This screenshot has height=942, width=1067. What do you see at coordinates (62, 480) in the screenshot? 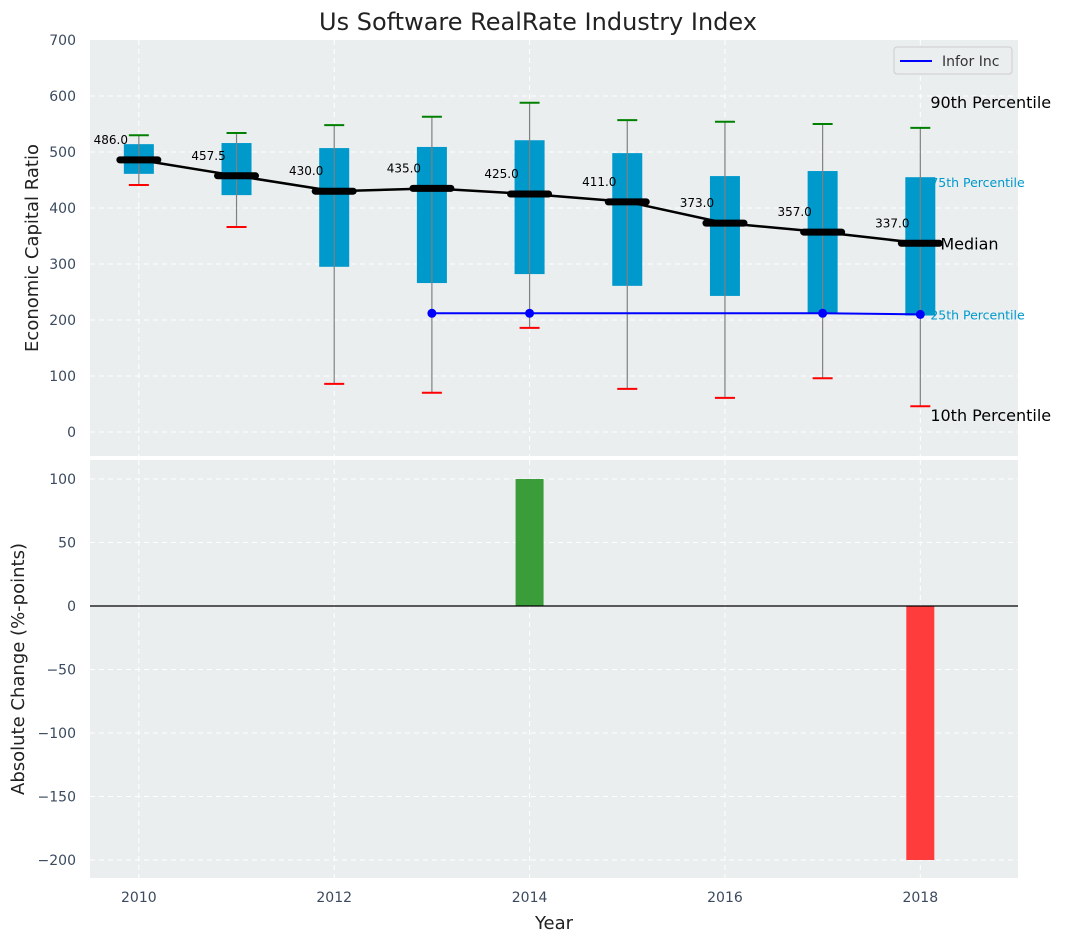
I see `bottom-y-tick-label: 100` at bounding box center [62, 480].